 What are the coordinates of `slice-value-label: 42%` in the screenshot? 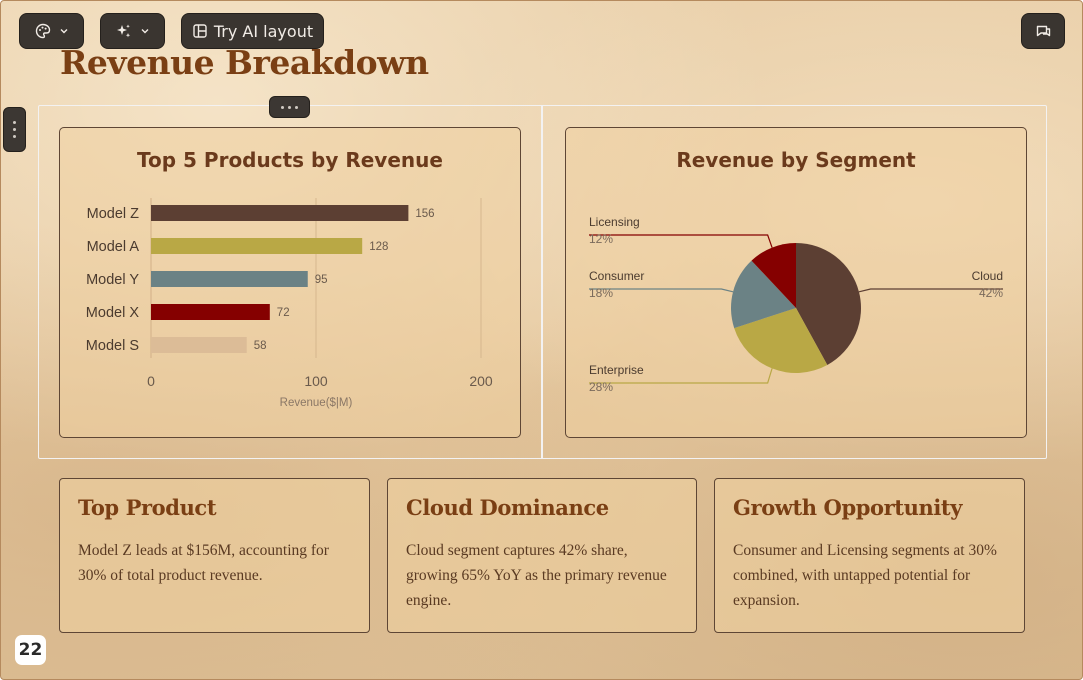 It's located at (991, 293).